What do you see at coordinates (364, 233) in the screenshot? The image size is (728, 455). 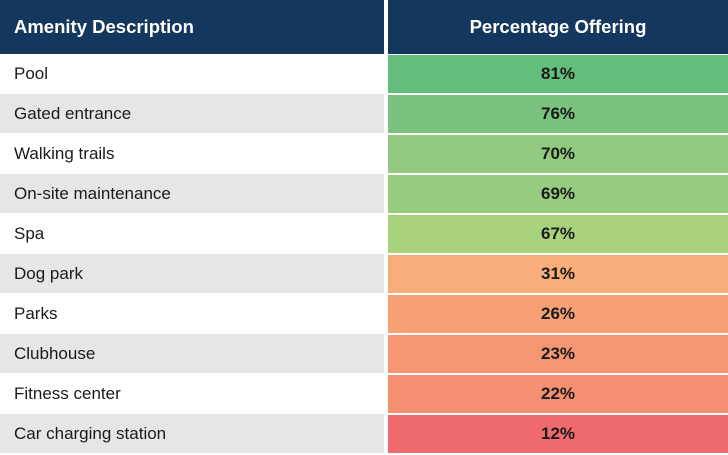 I see `table-row: Spa 67%` at bounding box center [364, 233].